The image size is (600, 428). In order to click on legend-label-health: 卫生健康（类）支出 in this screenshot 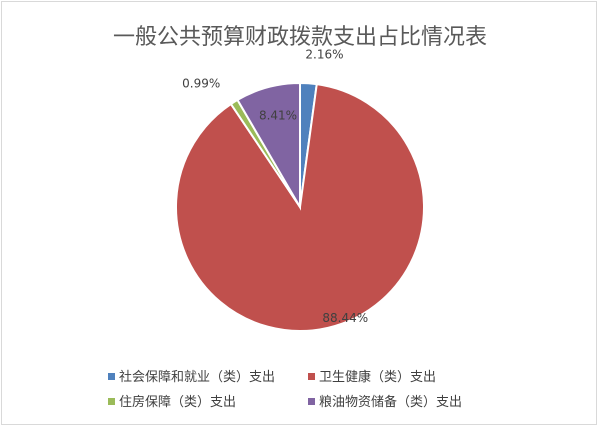, I will do `click(377, 377)`.